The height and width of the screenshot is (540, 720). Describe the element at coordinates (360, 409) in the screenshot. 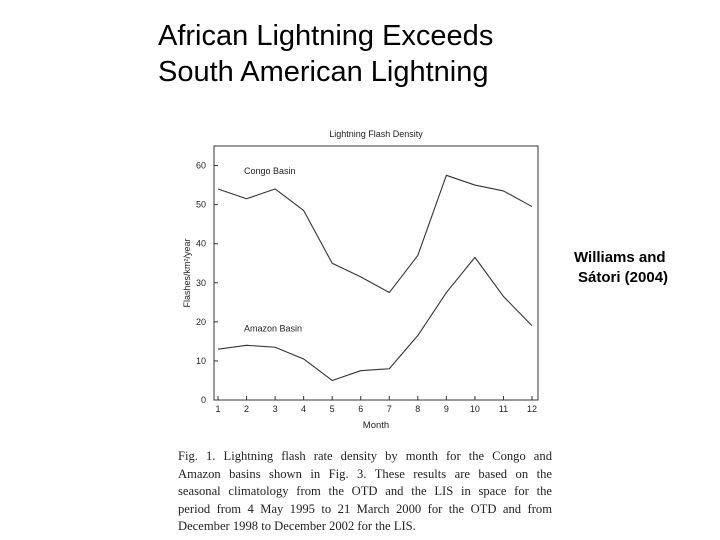

I see `x-tick-label: 6` at that location.